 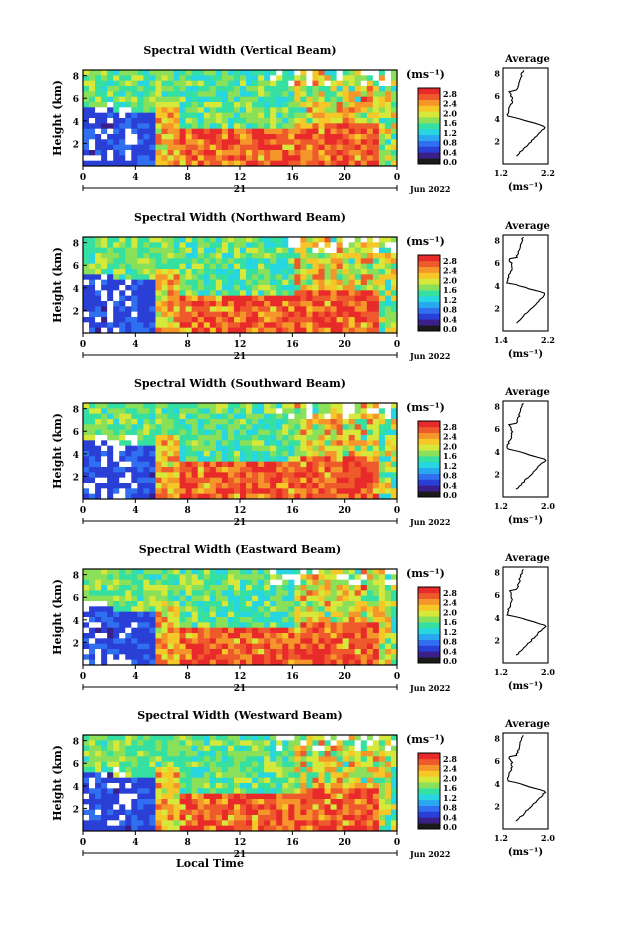 I want to click on x-tick-label: 0, so click(x=83, y=511).